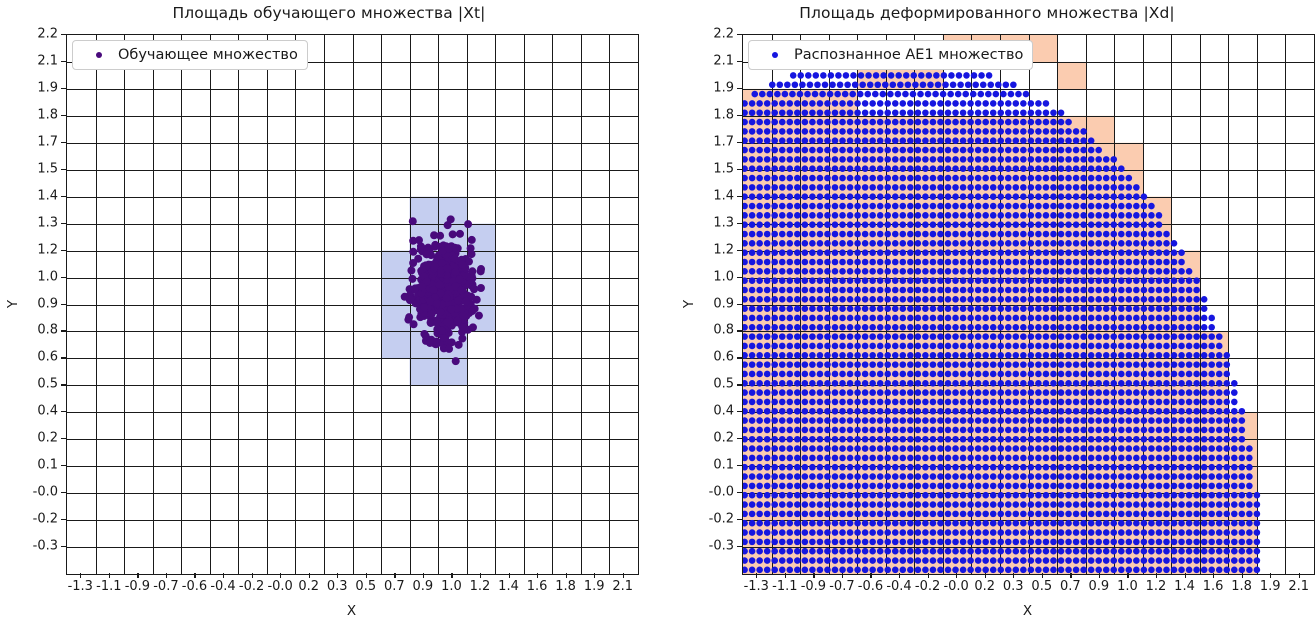 The width and height of the screenshot is (1316, 626). I want to click on y-tick-label: 0.2, so click(47, 438).